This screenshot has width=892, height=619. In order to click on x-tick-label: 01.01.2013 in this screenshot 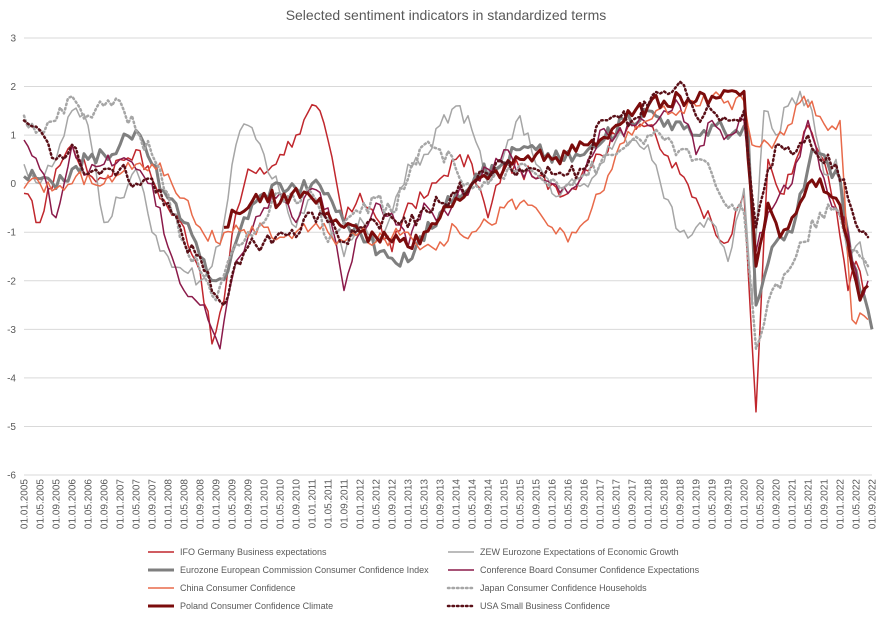, I will do `click(409, 504)`.